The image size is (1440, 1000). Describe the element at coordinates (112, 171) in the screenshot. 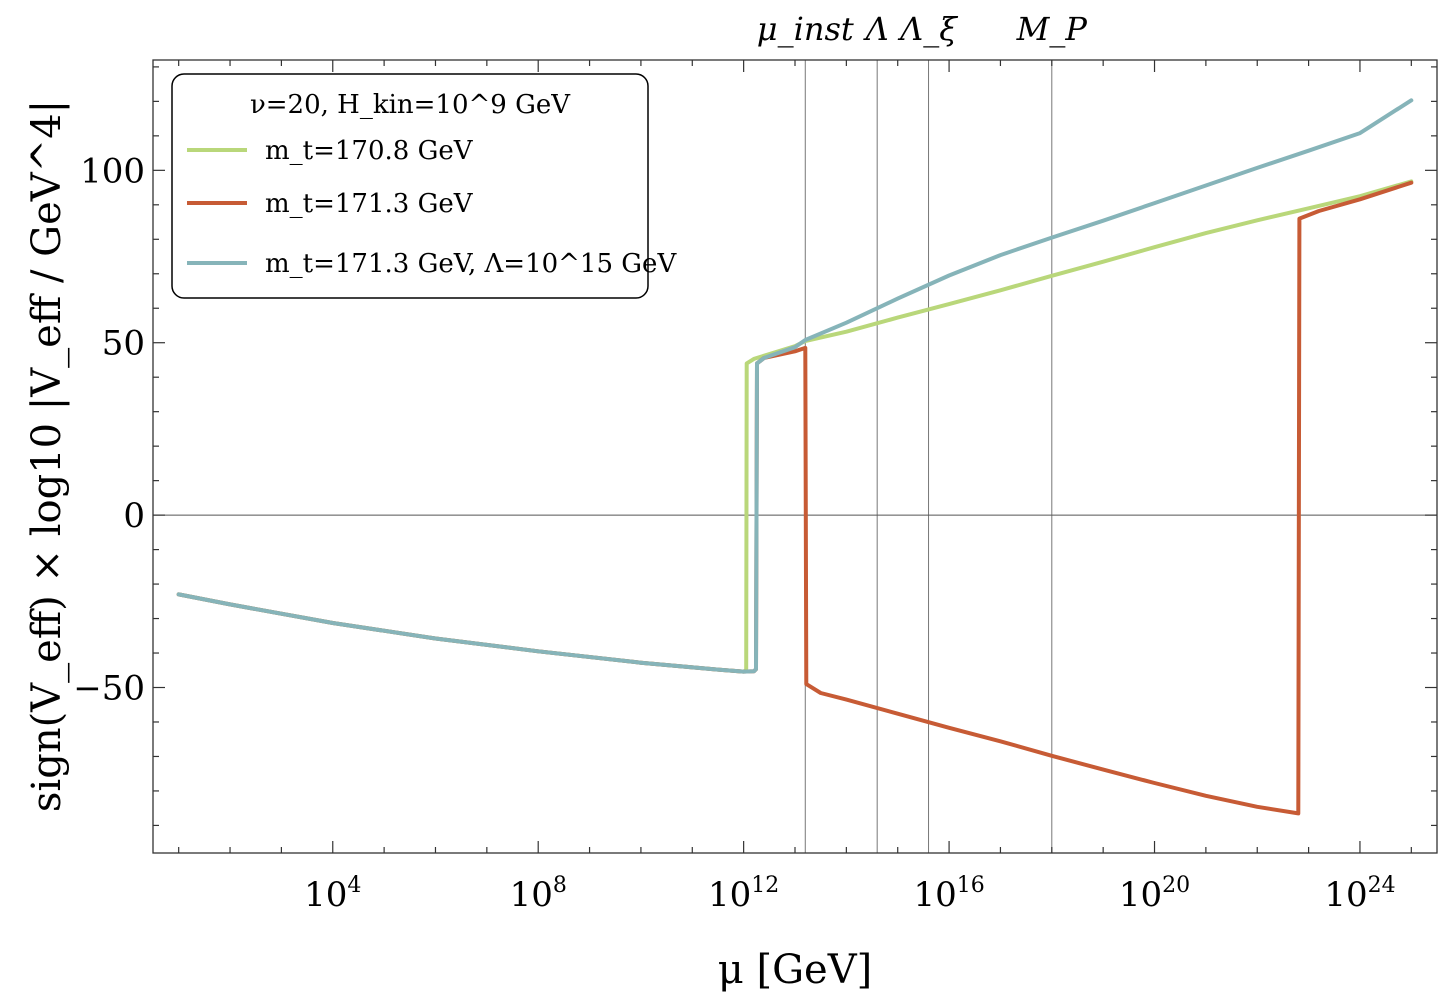

I see `y-tick-label: 100` at that location.